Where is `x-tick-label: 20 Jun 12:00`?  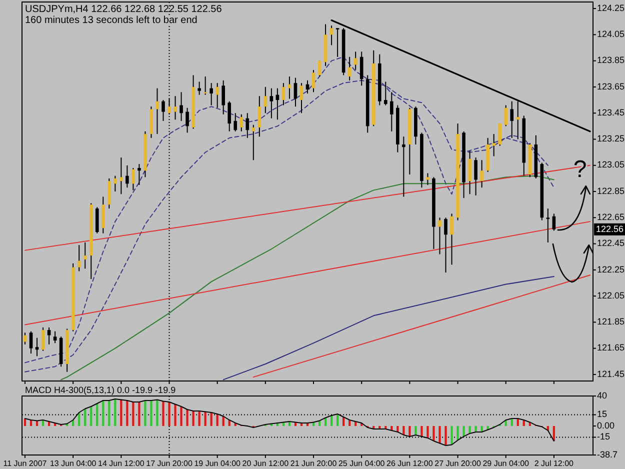
x-tick-label: 20 Jun 12:00 is located at coordinates (266, 463).